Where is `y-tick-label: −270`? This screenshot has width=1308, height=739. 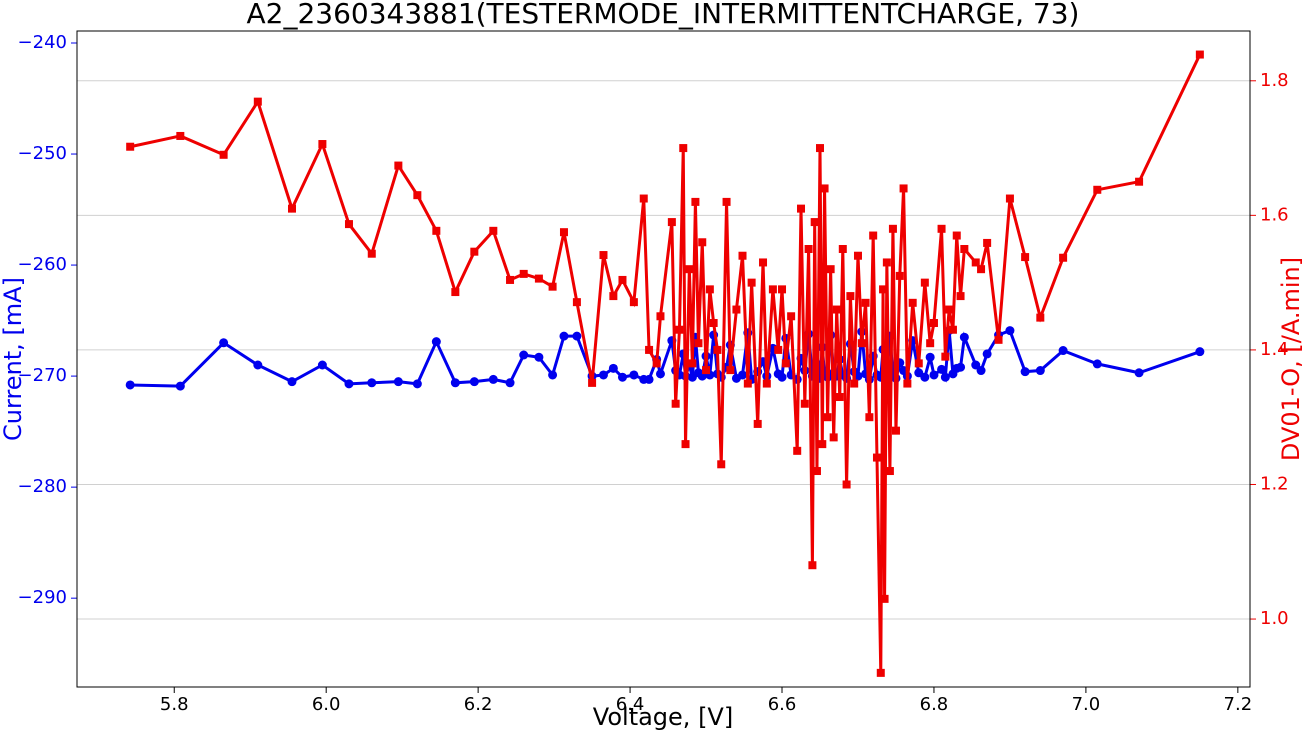 y-tick-label: −270 is located at coordinates (42, 375).